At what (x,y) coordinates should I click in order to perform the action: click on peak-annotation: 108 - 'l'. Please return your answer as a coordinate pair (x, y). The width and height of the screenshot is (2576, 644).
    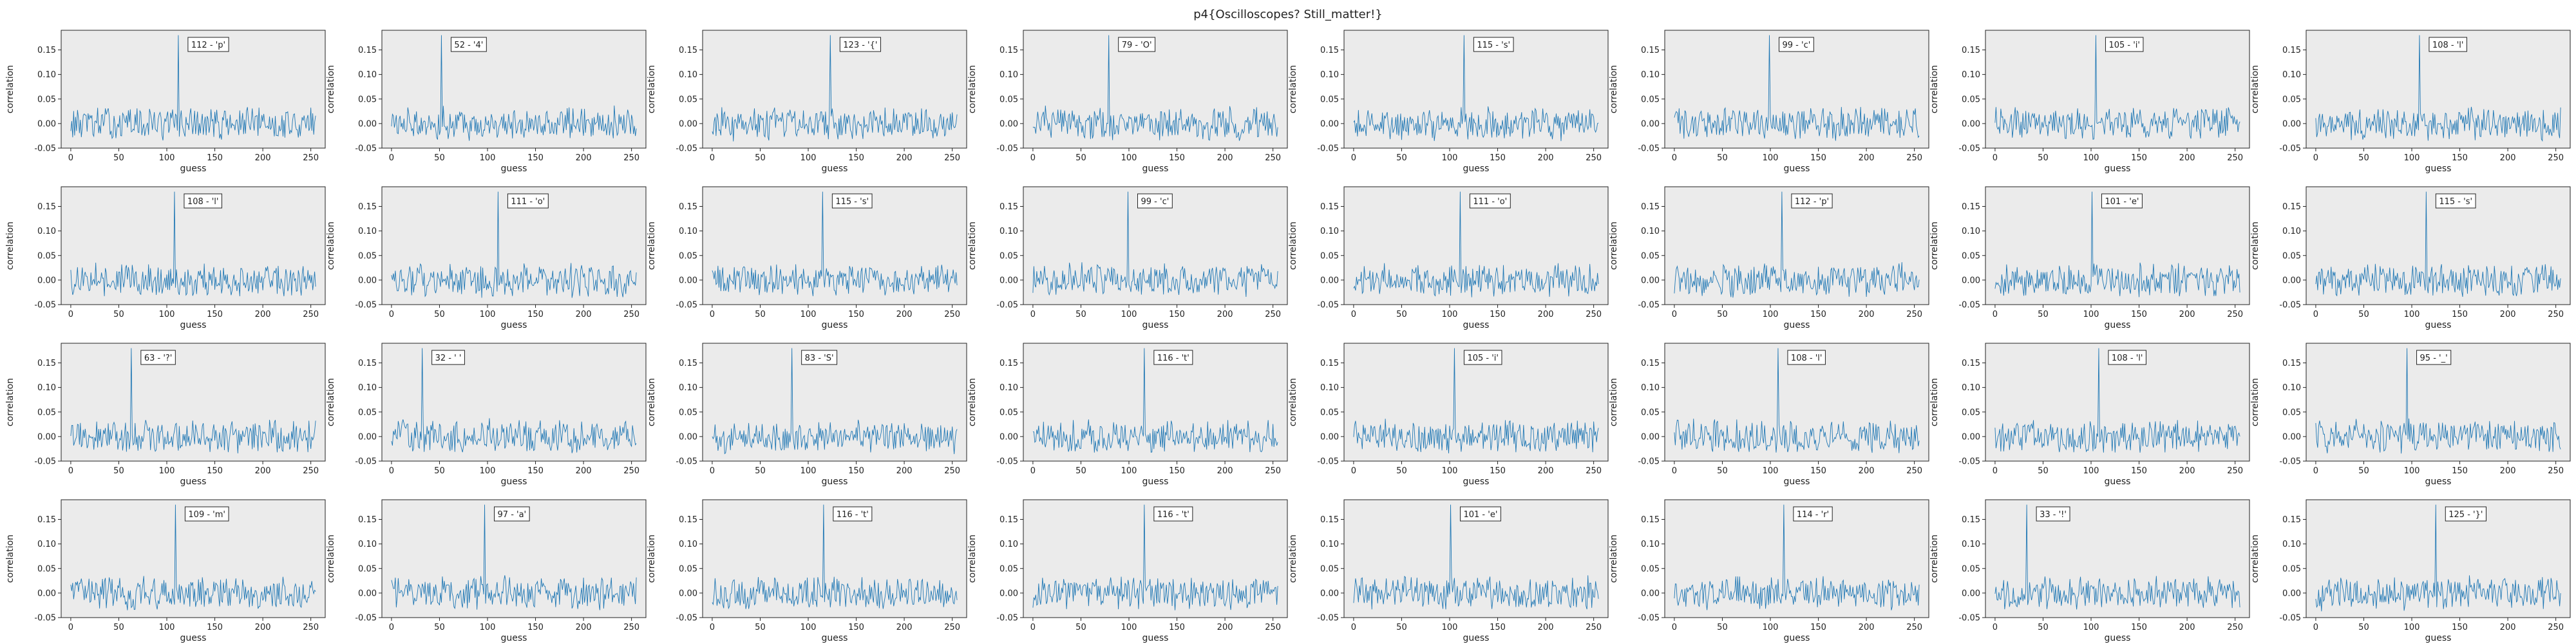
    Looking at the image, I should click on (203, 202).